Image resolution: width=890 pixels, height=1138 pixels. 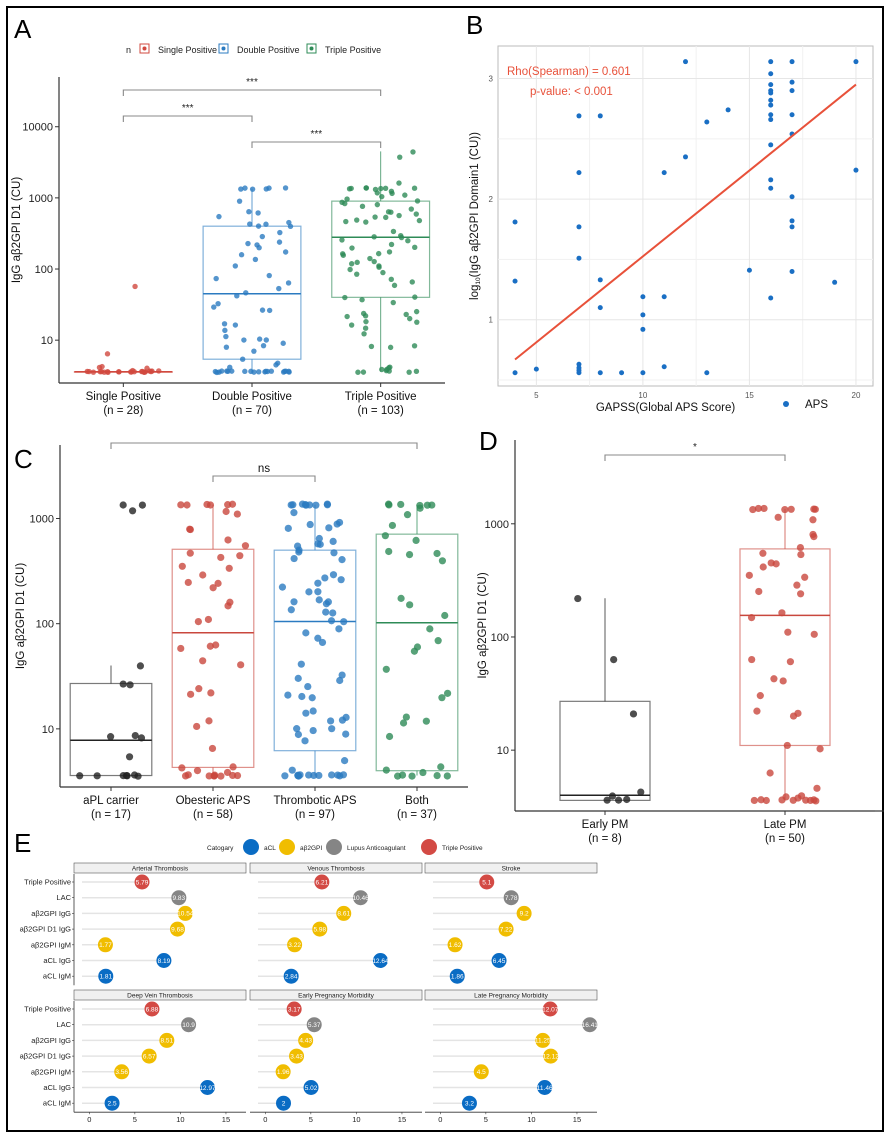 What do you see at coordinates (336, 995) in the screenshot?
I see `facet-strip` at bounding box center [336, 995].